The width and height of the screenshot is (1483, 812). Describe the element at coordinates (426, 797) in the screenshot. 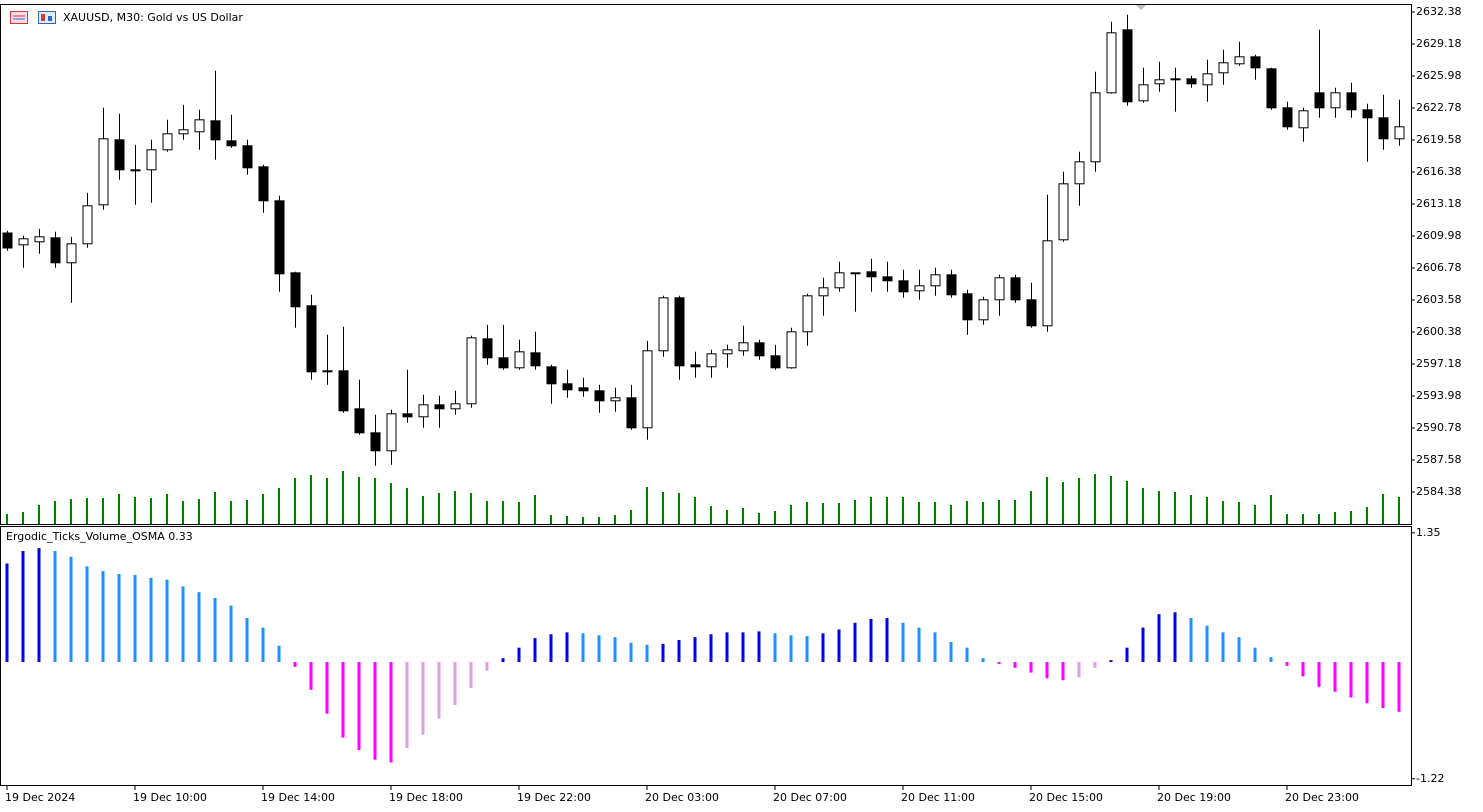

I see `x-tick-label: 19 Dec 18:00` at that location.